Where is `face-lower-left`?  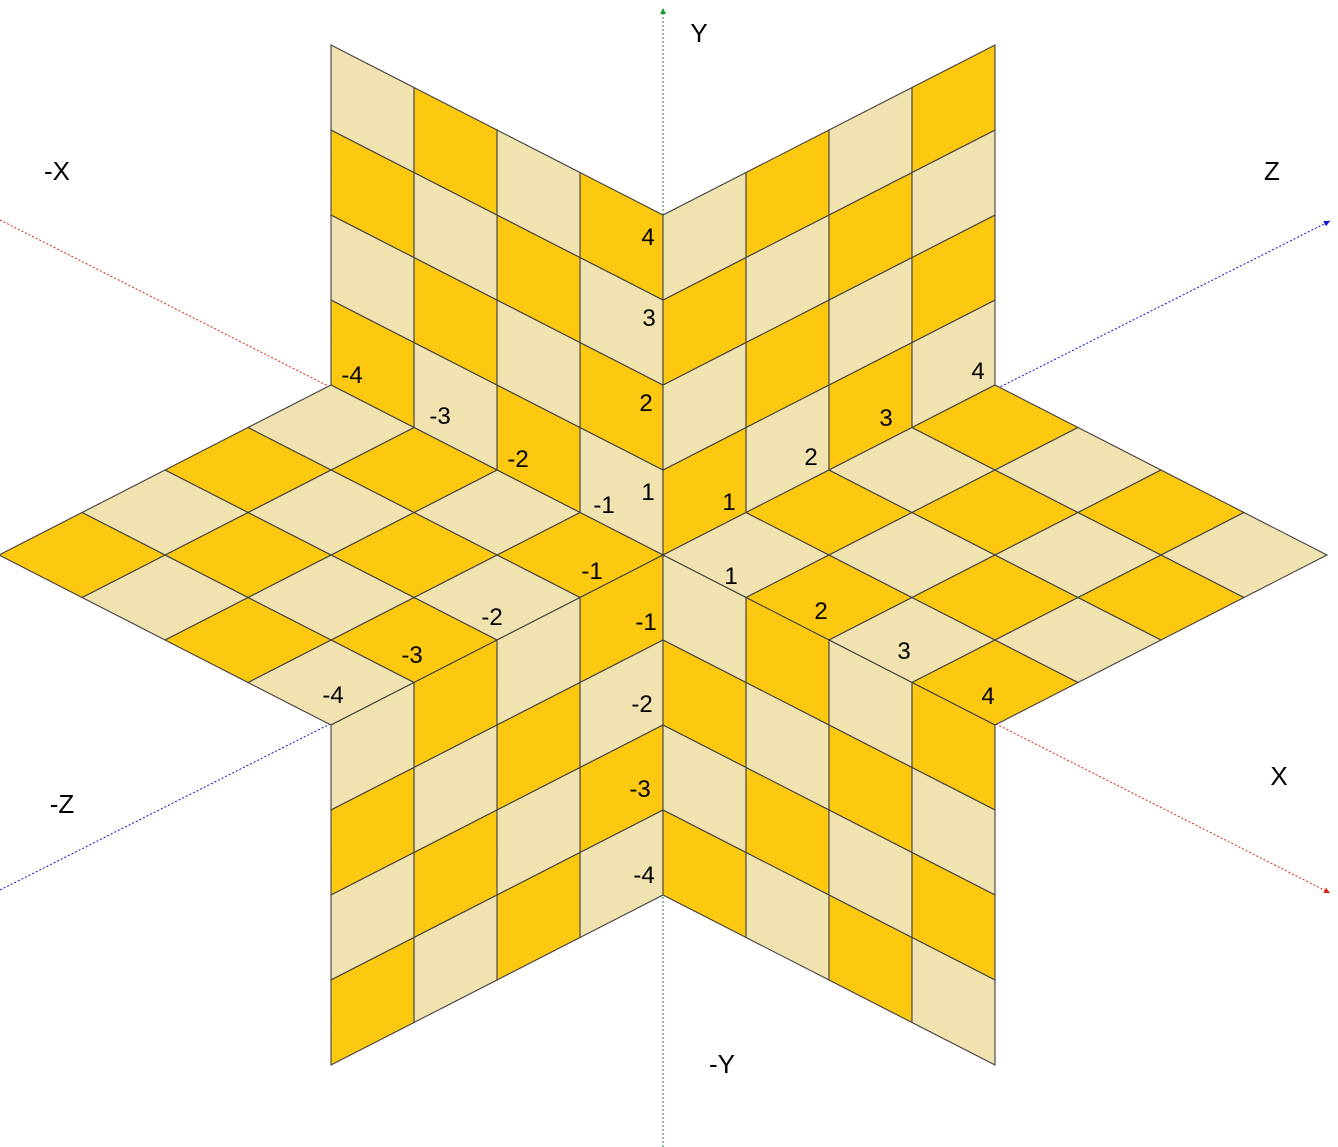 face-lower-left is located at coordinates (497, 810).